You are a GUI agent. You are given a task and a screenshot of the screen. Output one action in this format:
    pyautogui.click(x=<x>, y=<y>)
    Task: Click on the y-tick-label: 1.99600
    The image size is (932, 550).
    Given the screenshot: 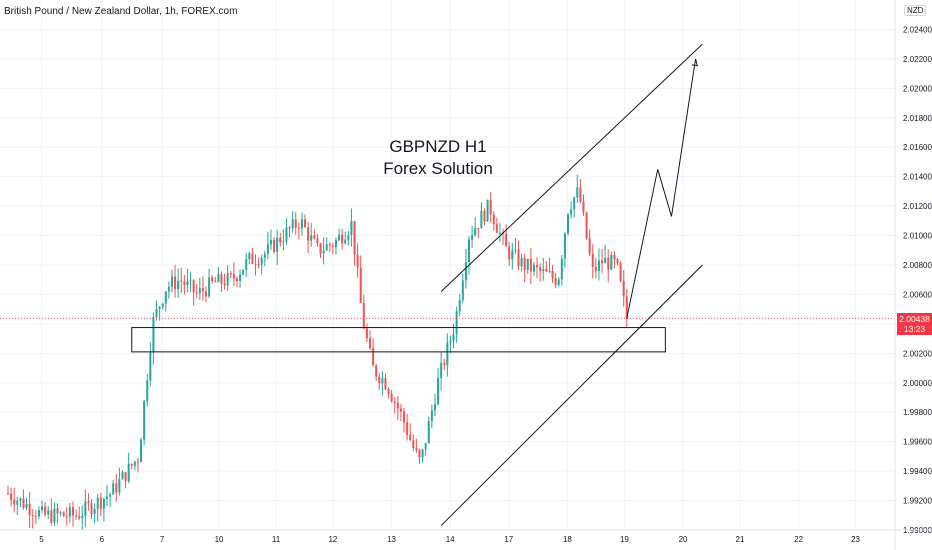 What is the action you would take?
    pyautogui.click(x=917, y=442)
    